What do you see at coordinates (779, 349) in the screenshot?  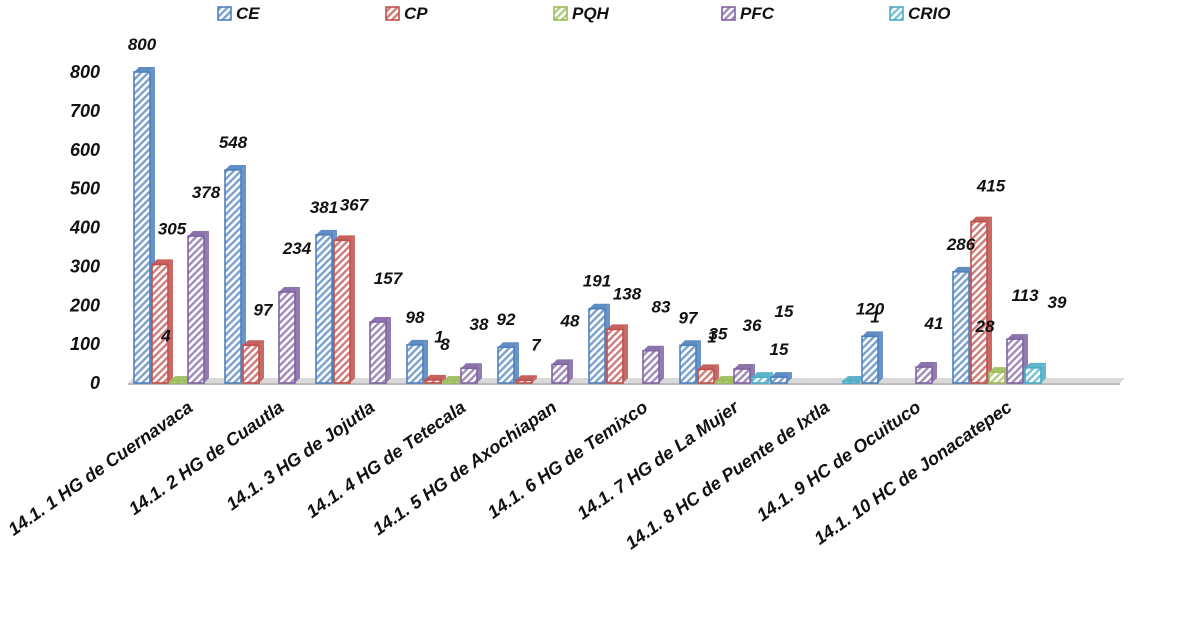 I see `value-label-ce-8: 15` at bounding box center [779, 349].